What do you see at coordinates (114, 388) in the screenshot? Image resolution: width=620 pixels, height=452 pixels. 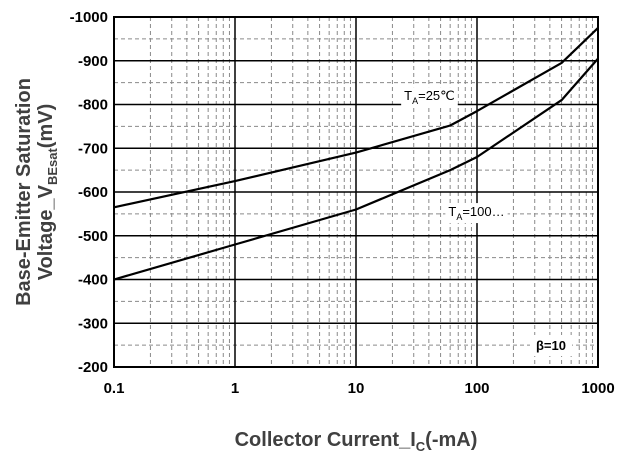 I see `x-tick-label: 0.1` at bounding box center [114, 388].